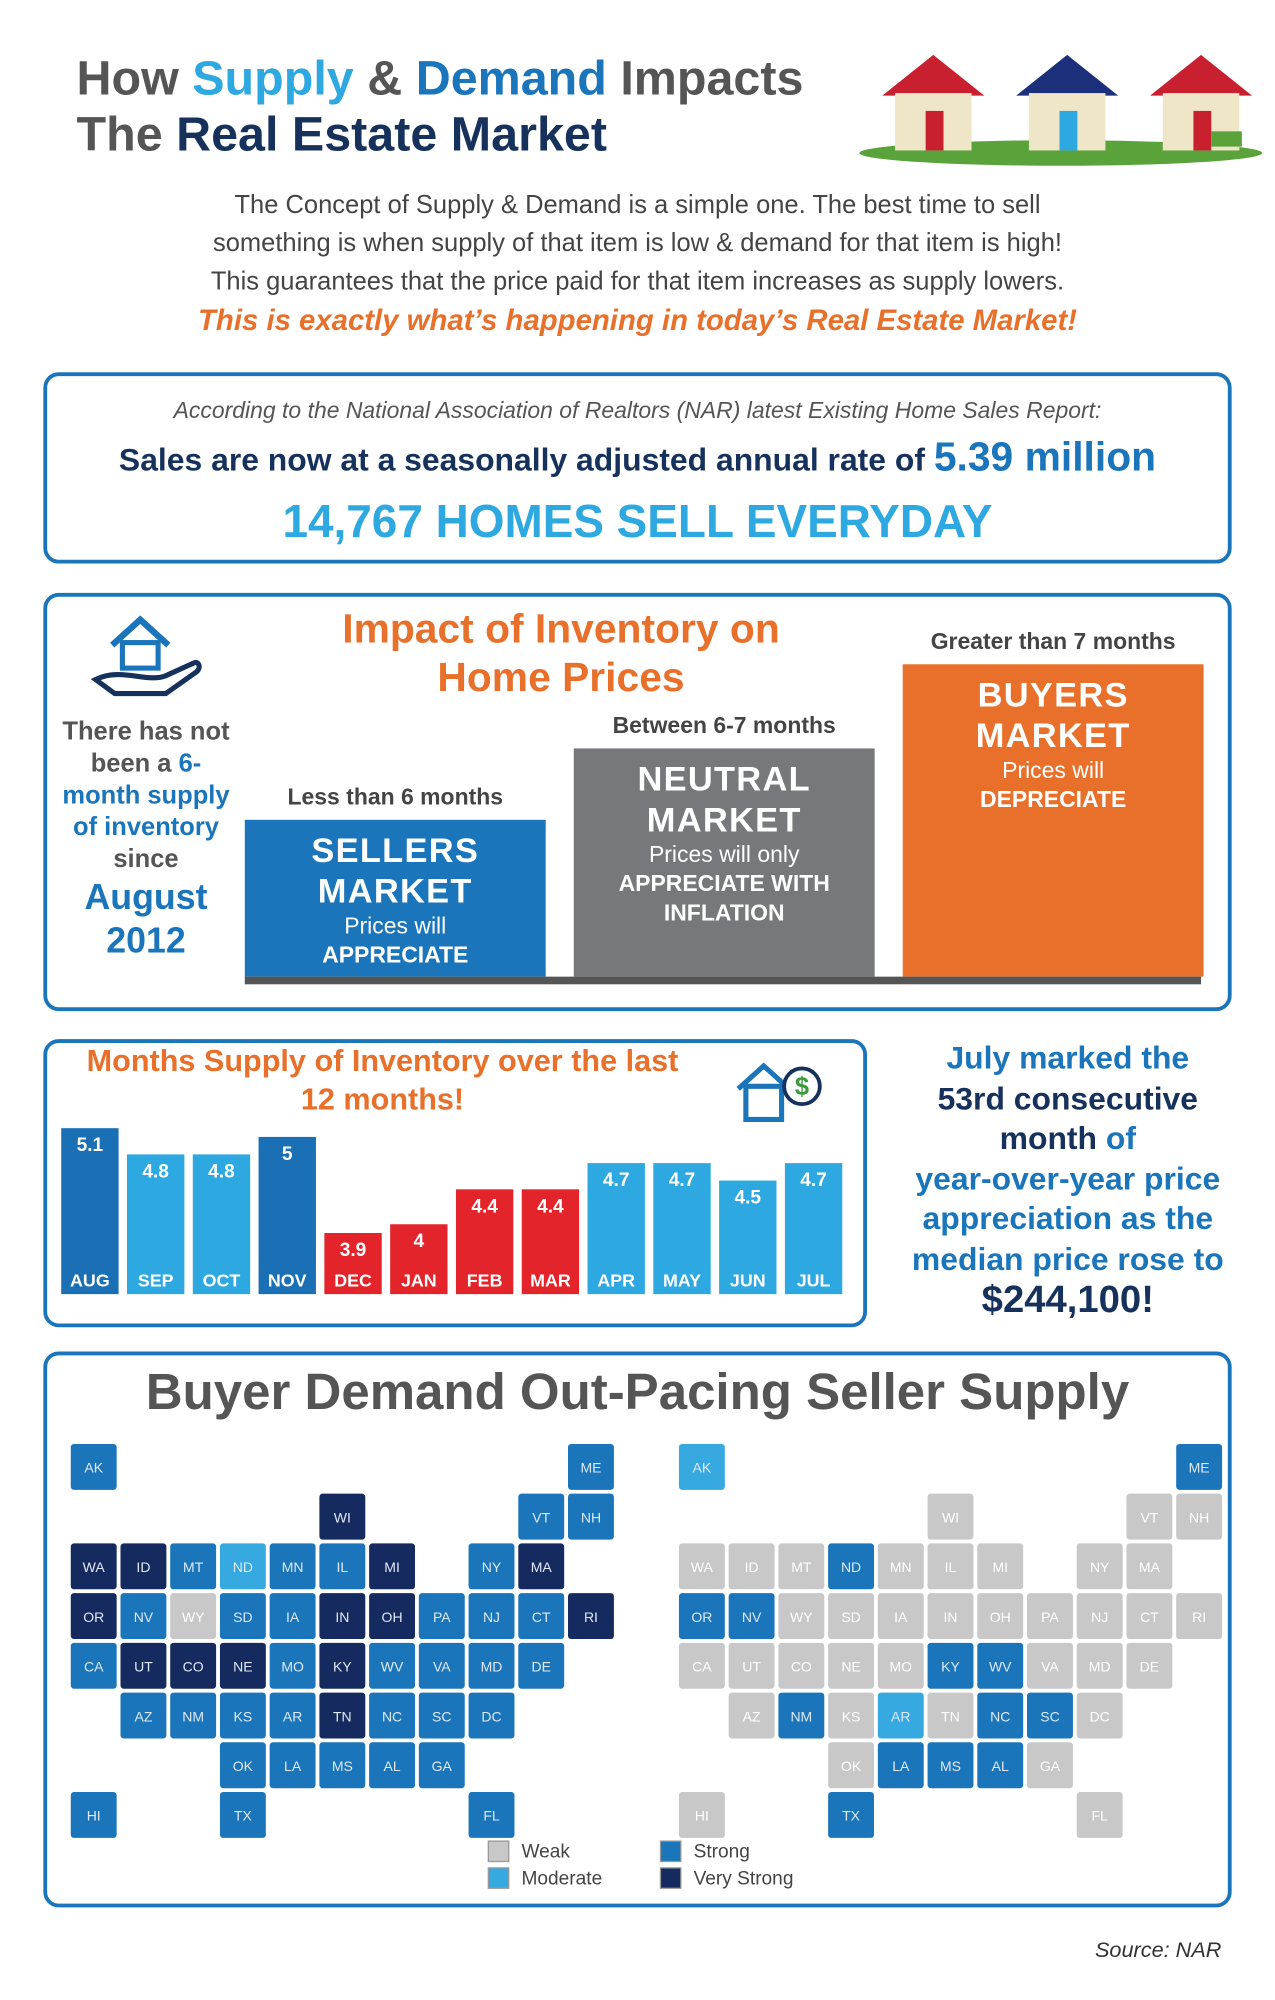 This screenshot has width=1275, height=2000. What do you see at coordinates (143, 1567) in the screenshot?
I see `state-label: ID` at bounding box center [143, 1567].